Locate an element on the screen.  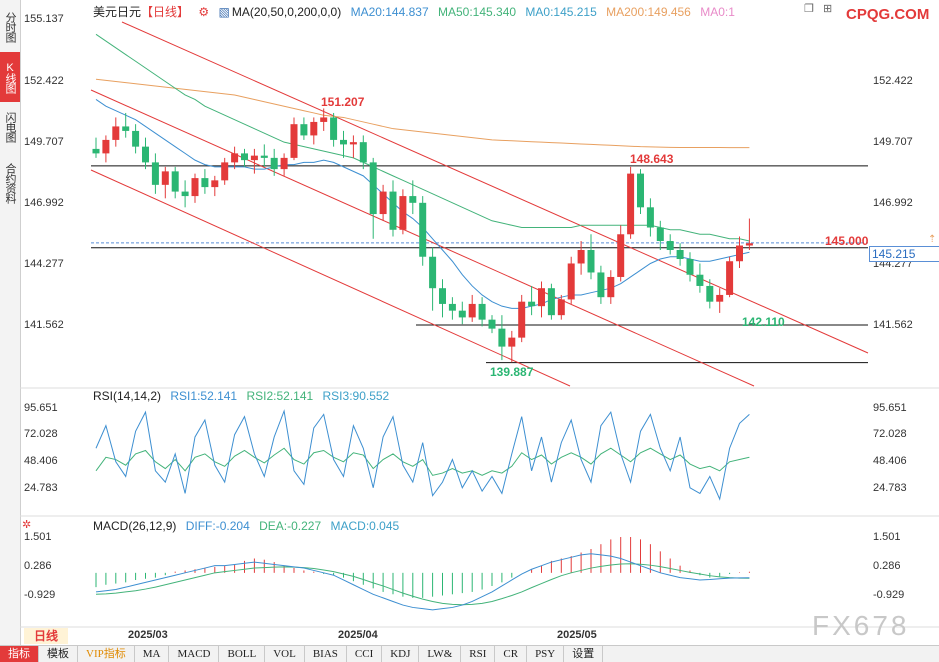
rsi-tick-right: 24.783 is located at coordinates (890, 488).